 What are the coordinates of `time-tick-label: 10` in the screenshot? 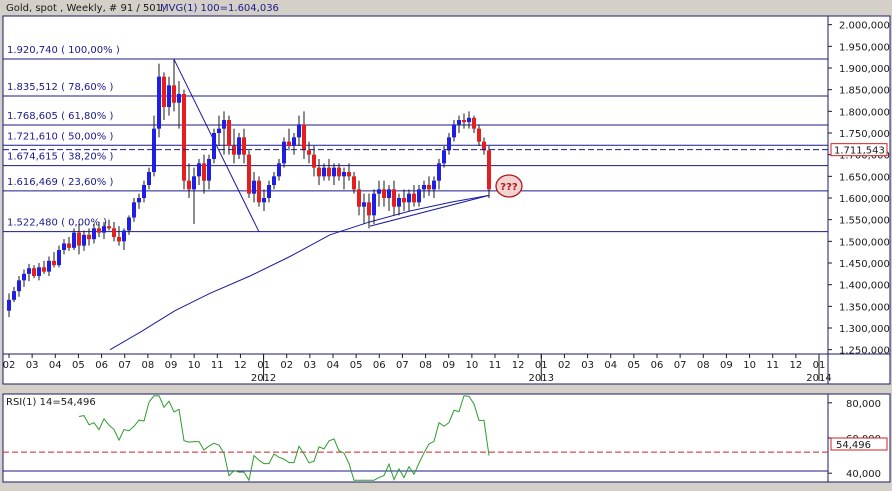 It's located at (471, 365).